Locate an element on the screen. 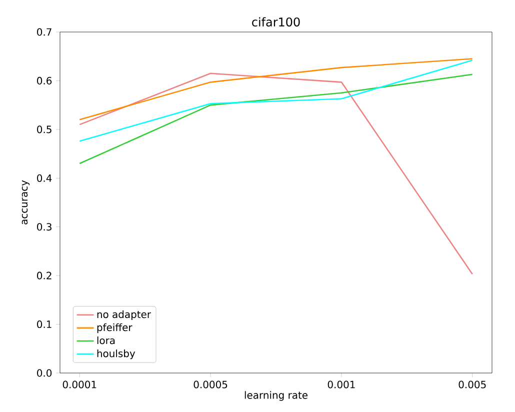 This screenshot has height=412, width=515. y-tick-label: 0.2 is located at coordinates (44, 276).